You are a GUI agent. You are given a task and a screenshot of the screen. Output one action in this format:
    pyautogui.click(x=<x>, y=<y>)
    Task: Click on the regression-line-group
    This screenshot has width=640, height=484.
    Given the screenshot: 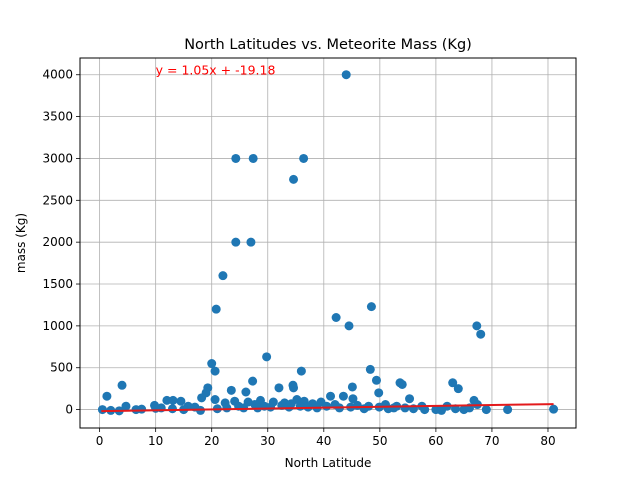 What is the action you would take?
    pyautogui.click(x=327, y=408)
    